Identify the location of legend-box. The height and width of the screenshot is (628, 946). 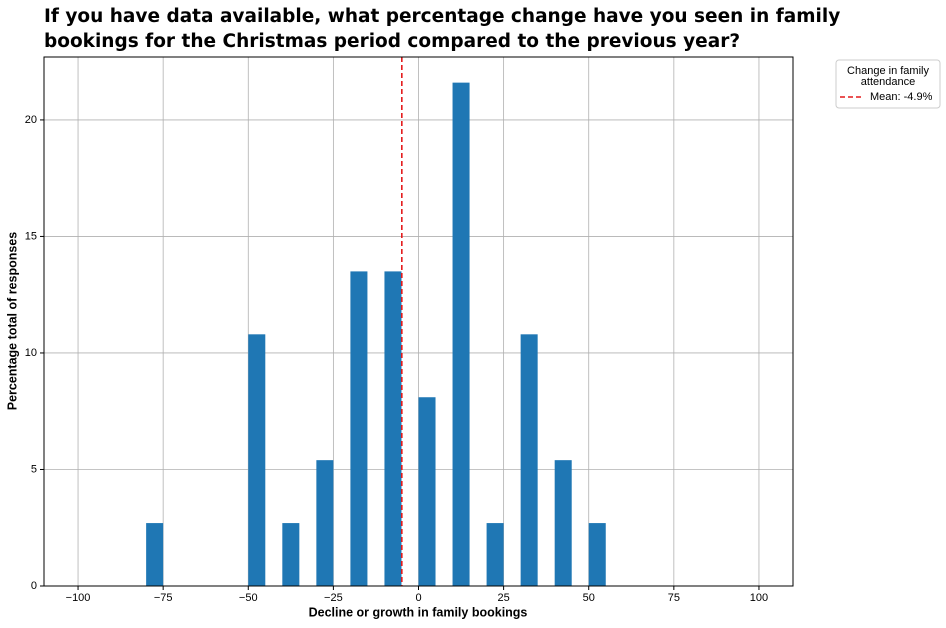
(888, 84).